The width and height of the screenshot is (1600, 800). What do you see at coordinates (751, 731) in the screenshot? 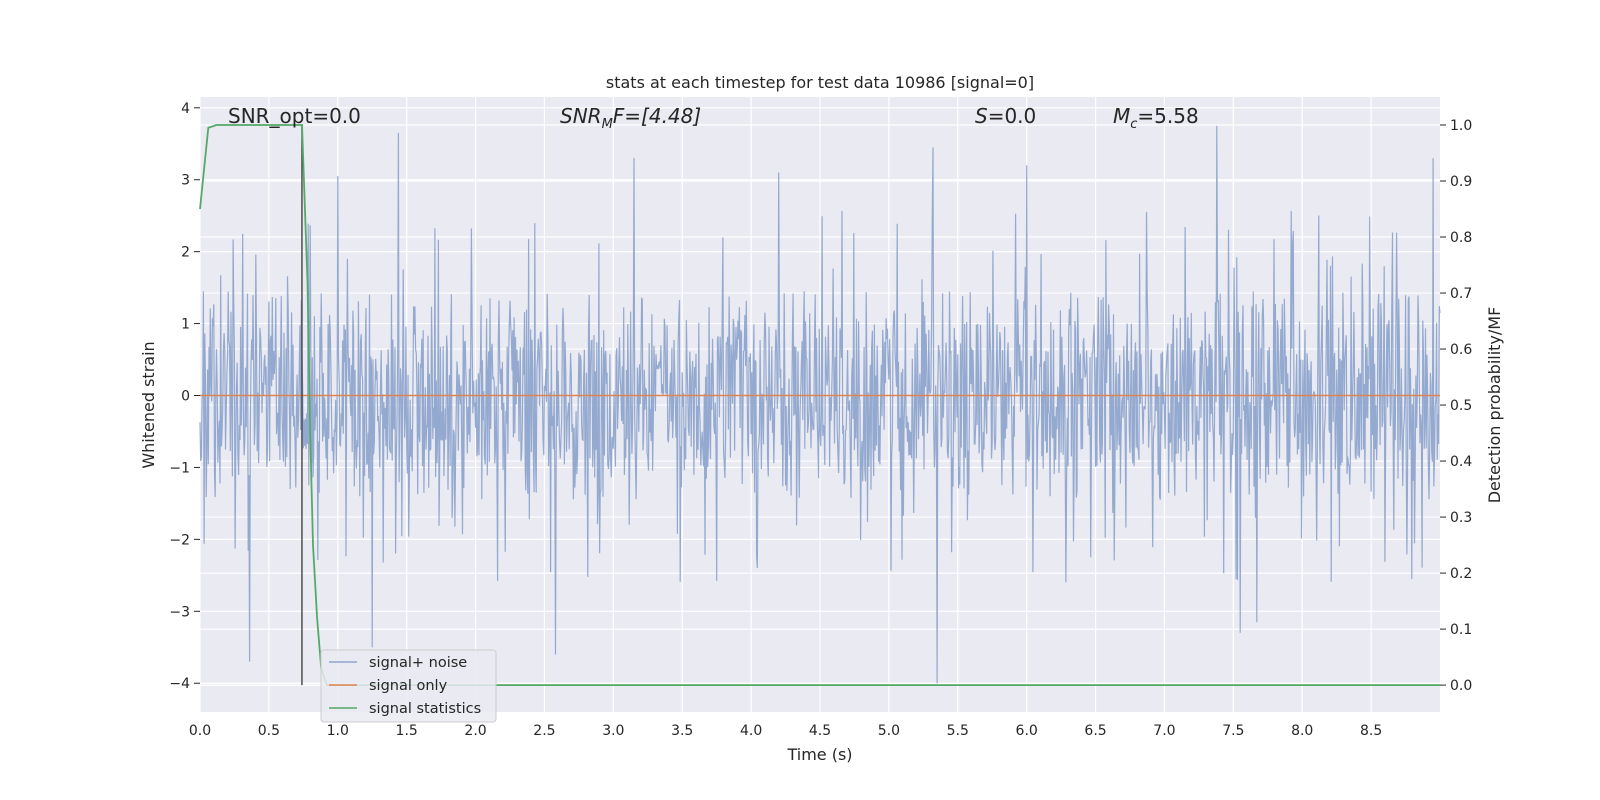
I see `x-tick-label: 4.0` at bounding box center [751, 731].